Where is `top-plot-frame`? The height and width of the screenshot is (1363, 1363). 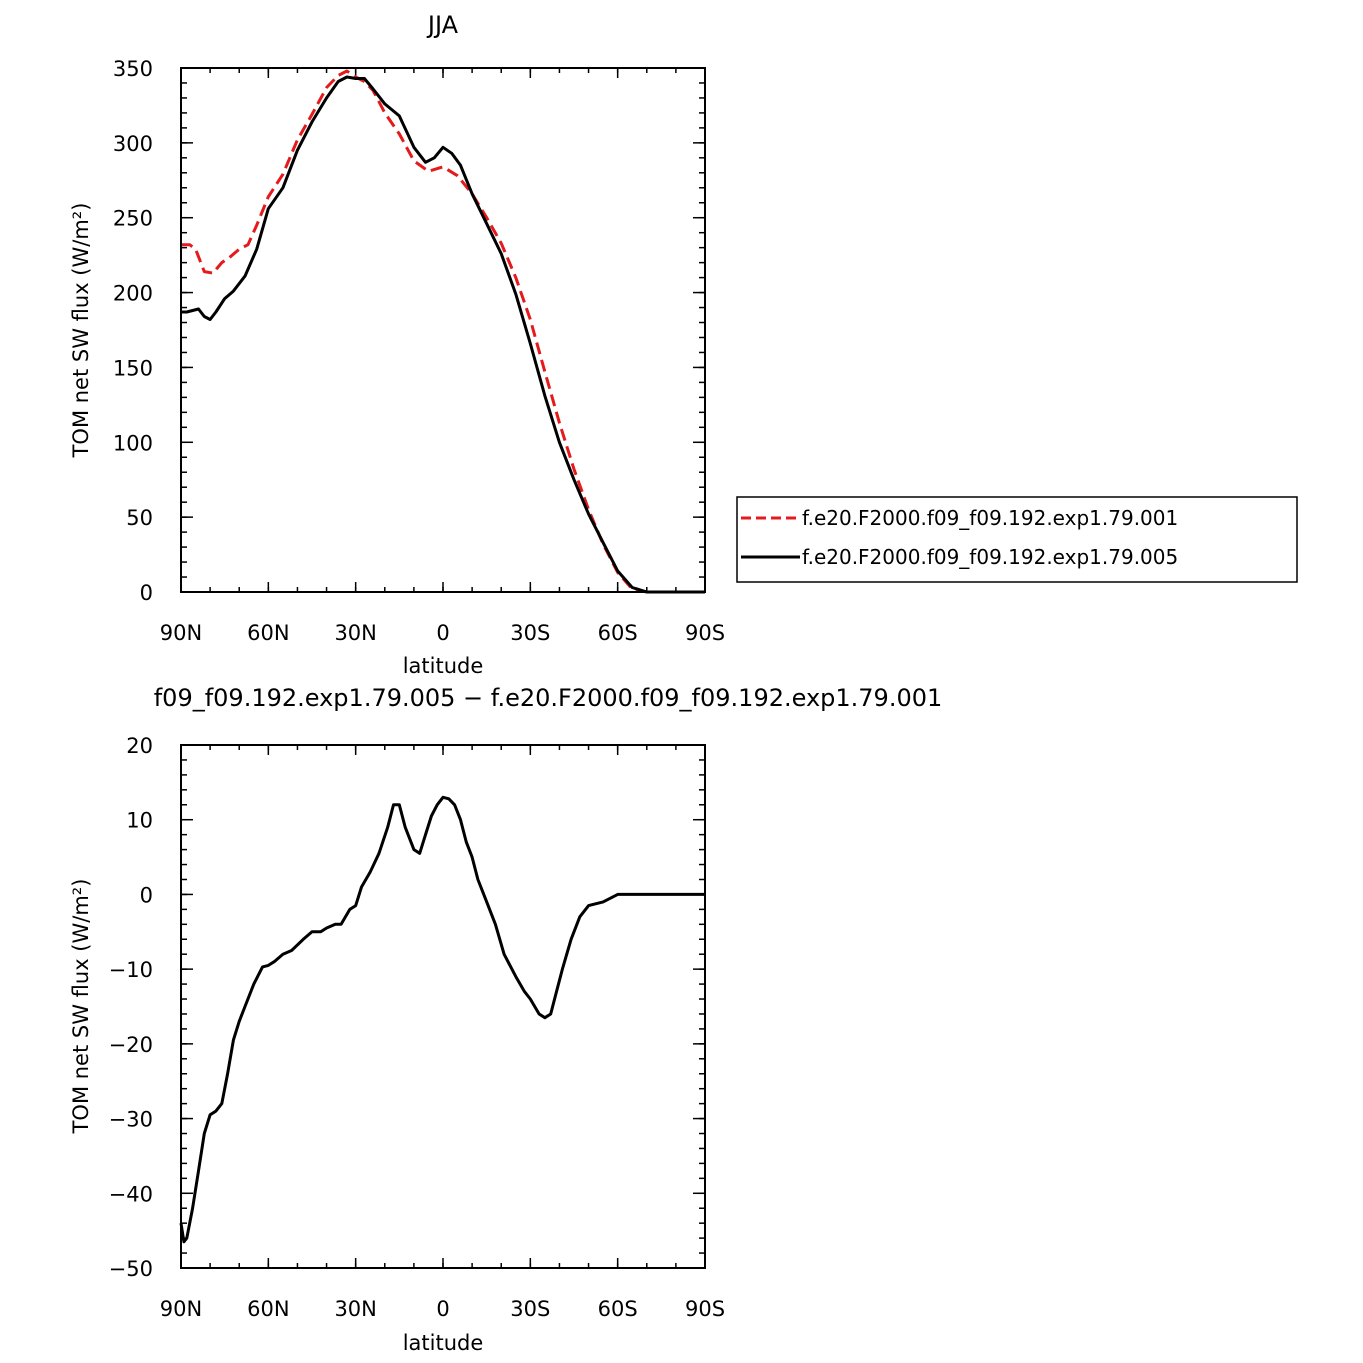 top-plot-frame is located at coordinates (443, 330).